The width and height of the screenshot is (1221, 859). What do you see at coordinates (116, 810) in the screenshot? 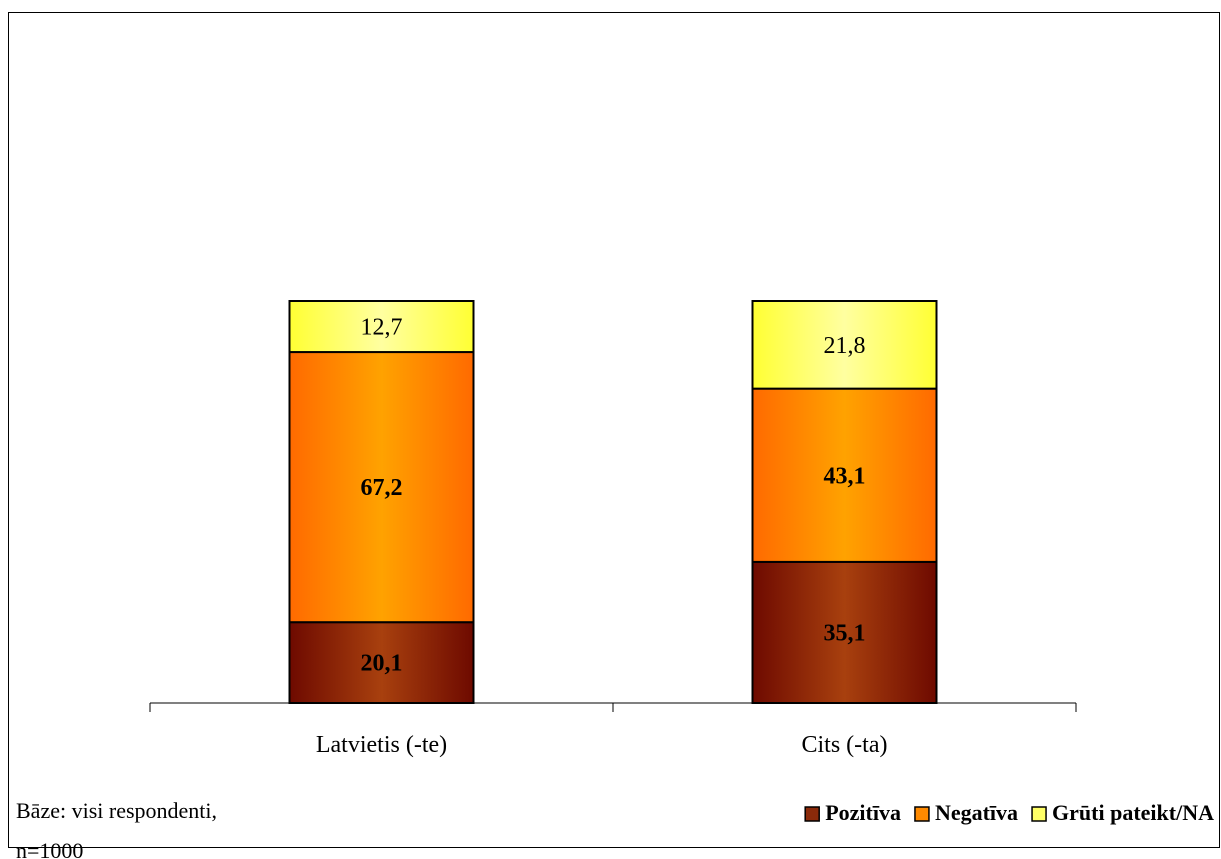
I see `base-note-line1: Bāze: visi respondenti,` at bounding box center [116, 810].